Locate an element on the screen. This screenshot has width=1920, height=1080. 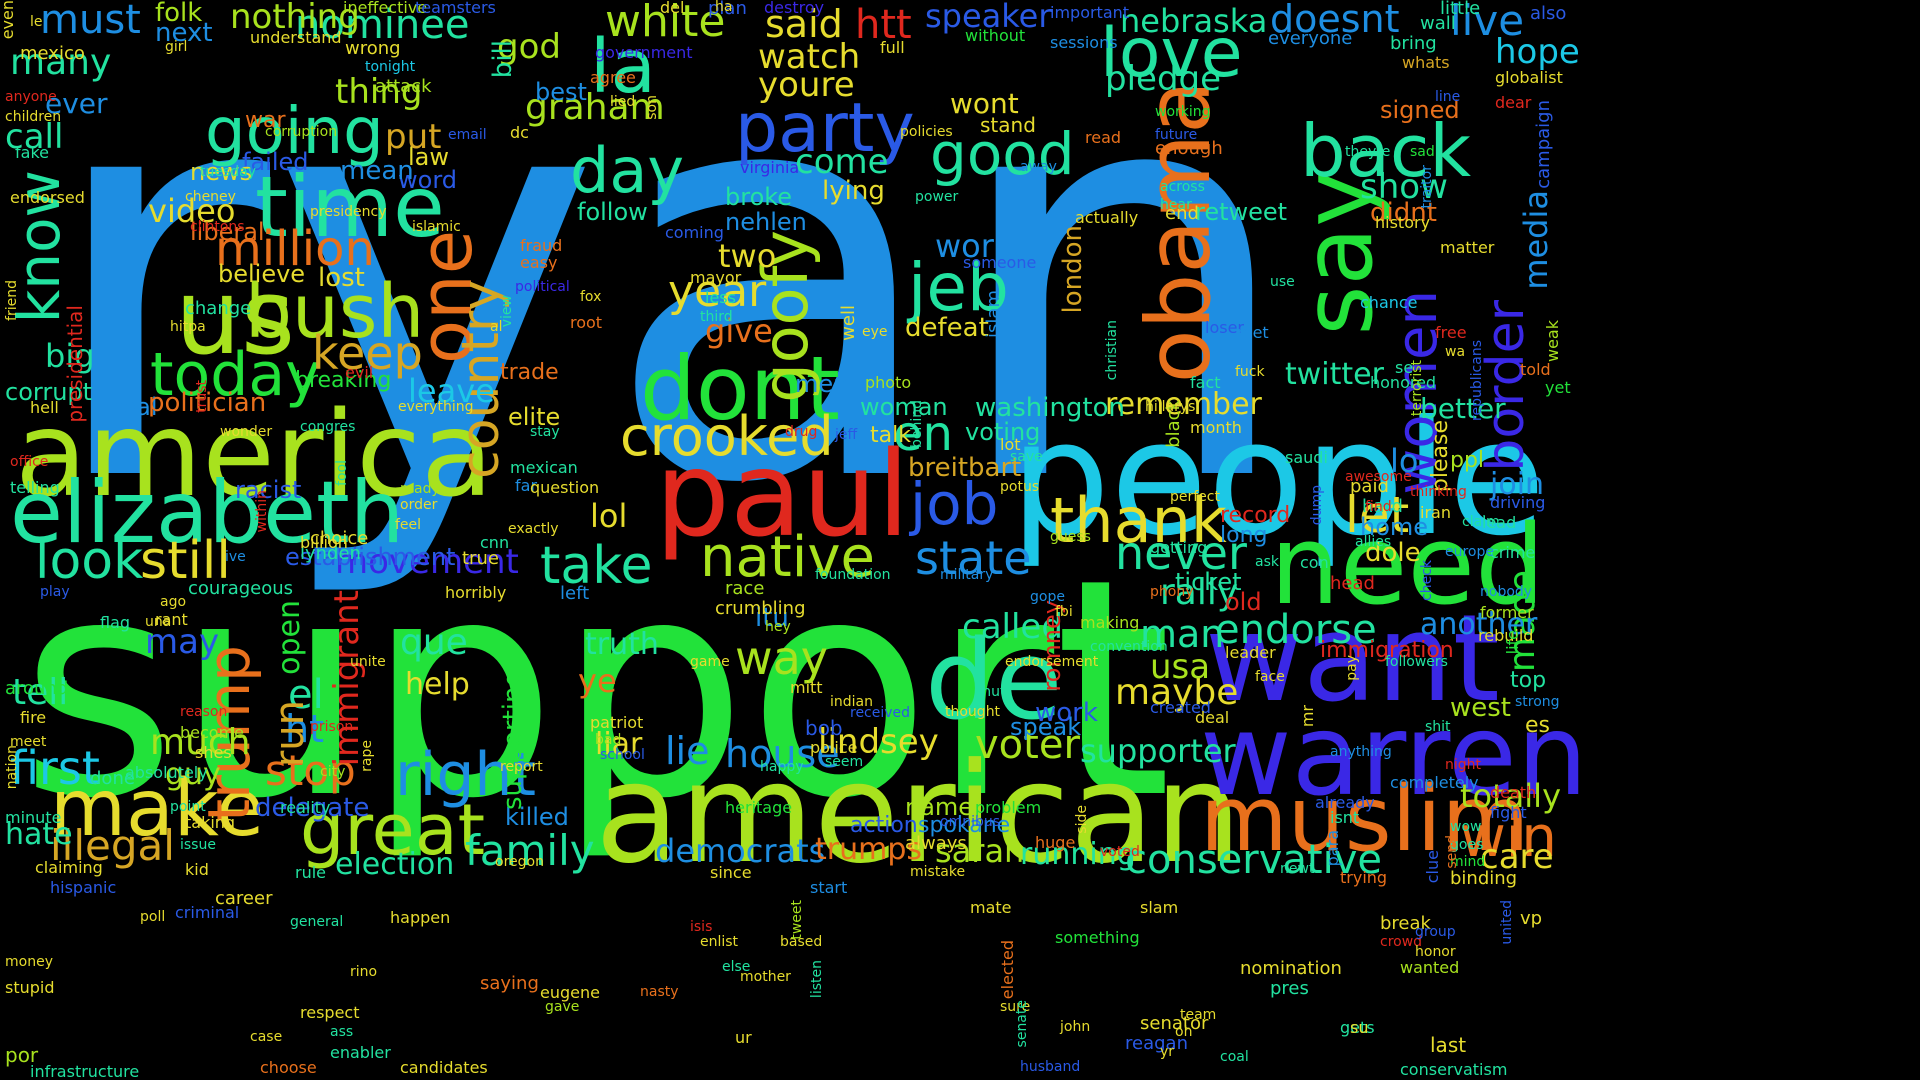
cloud-word: endorse is located at coordinates (1296, 630).